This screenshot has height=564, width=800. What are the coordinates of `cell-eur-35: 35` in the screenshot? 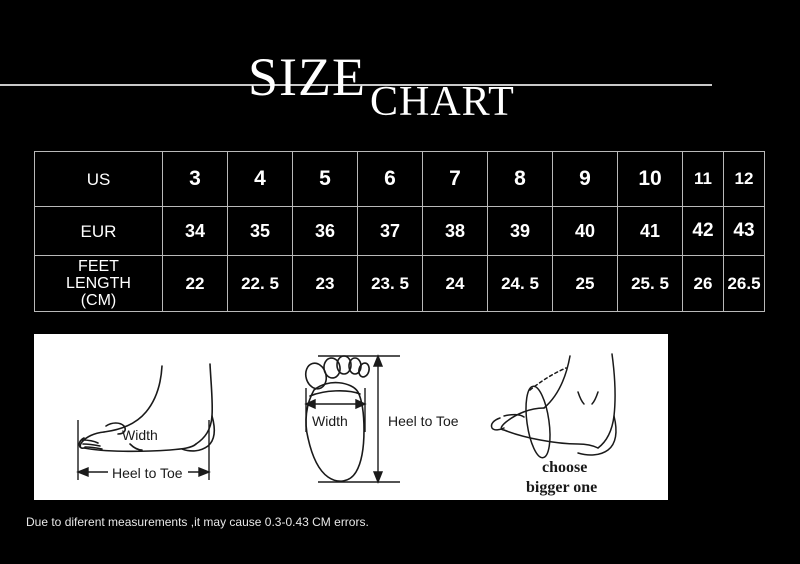 It's located at (260, 231).